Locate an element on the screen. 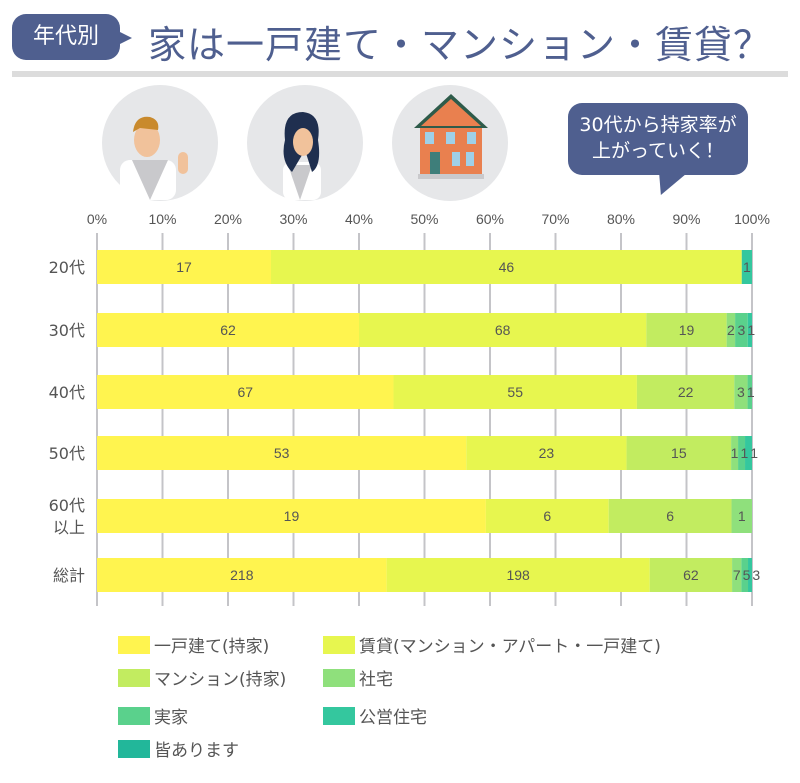  x-tick-label: 20% is located at coordinates (228, 219).